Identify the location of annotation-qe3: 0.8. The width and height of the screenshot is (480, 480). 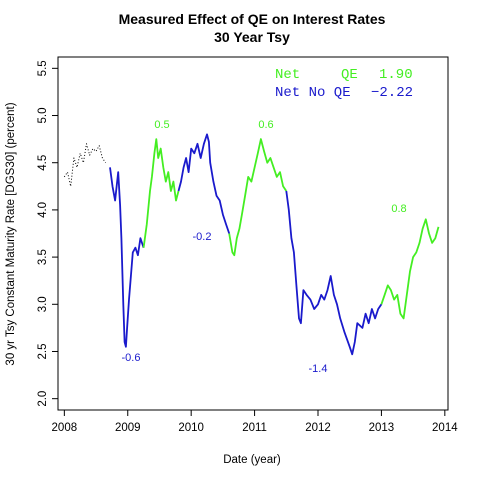
(398, 209).